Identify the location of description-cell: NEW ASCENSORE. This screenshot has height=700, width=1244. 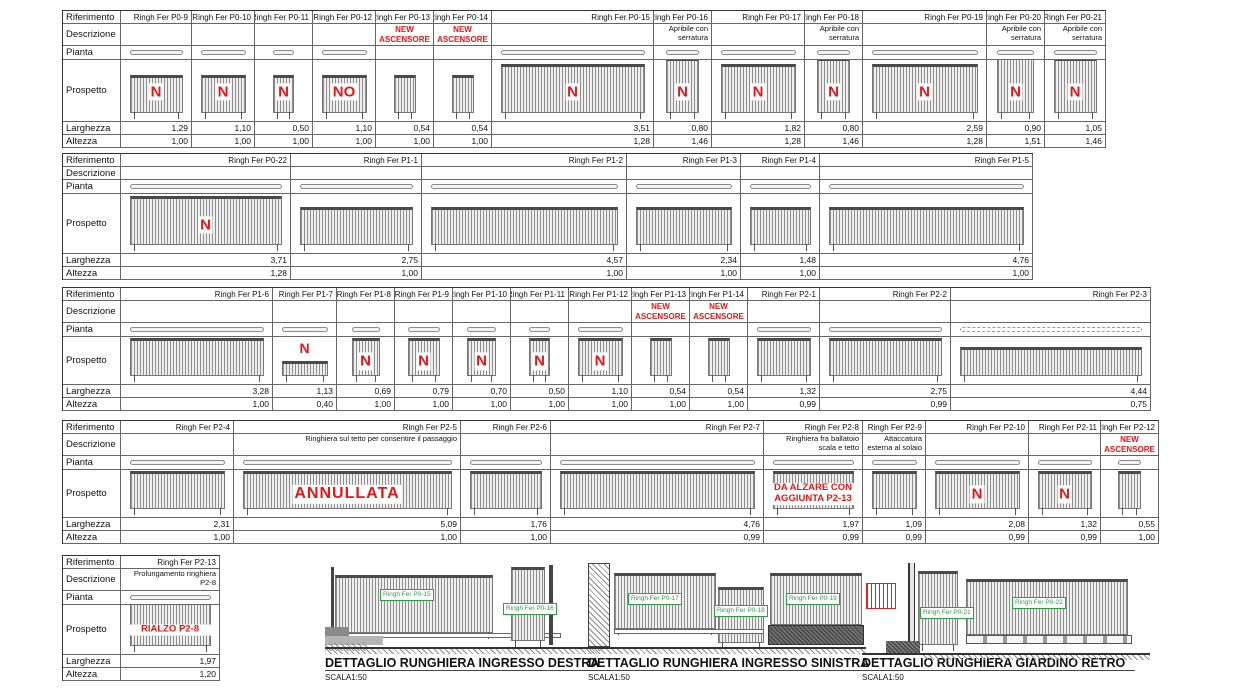
(1130, 445).